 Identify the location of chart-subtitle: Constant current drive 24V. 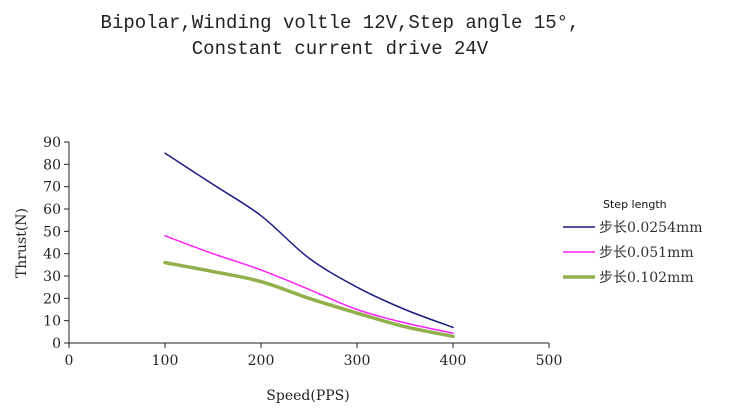
(340, 49).